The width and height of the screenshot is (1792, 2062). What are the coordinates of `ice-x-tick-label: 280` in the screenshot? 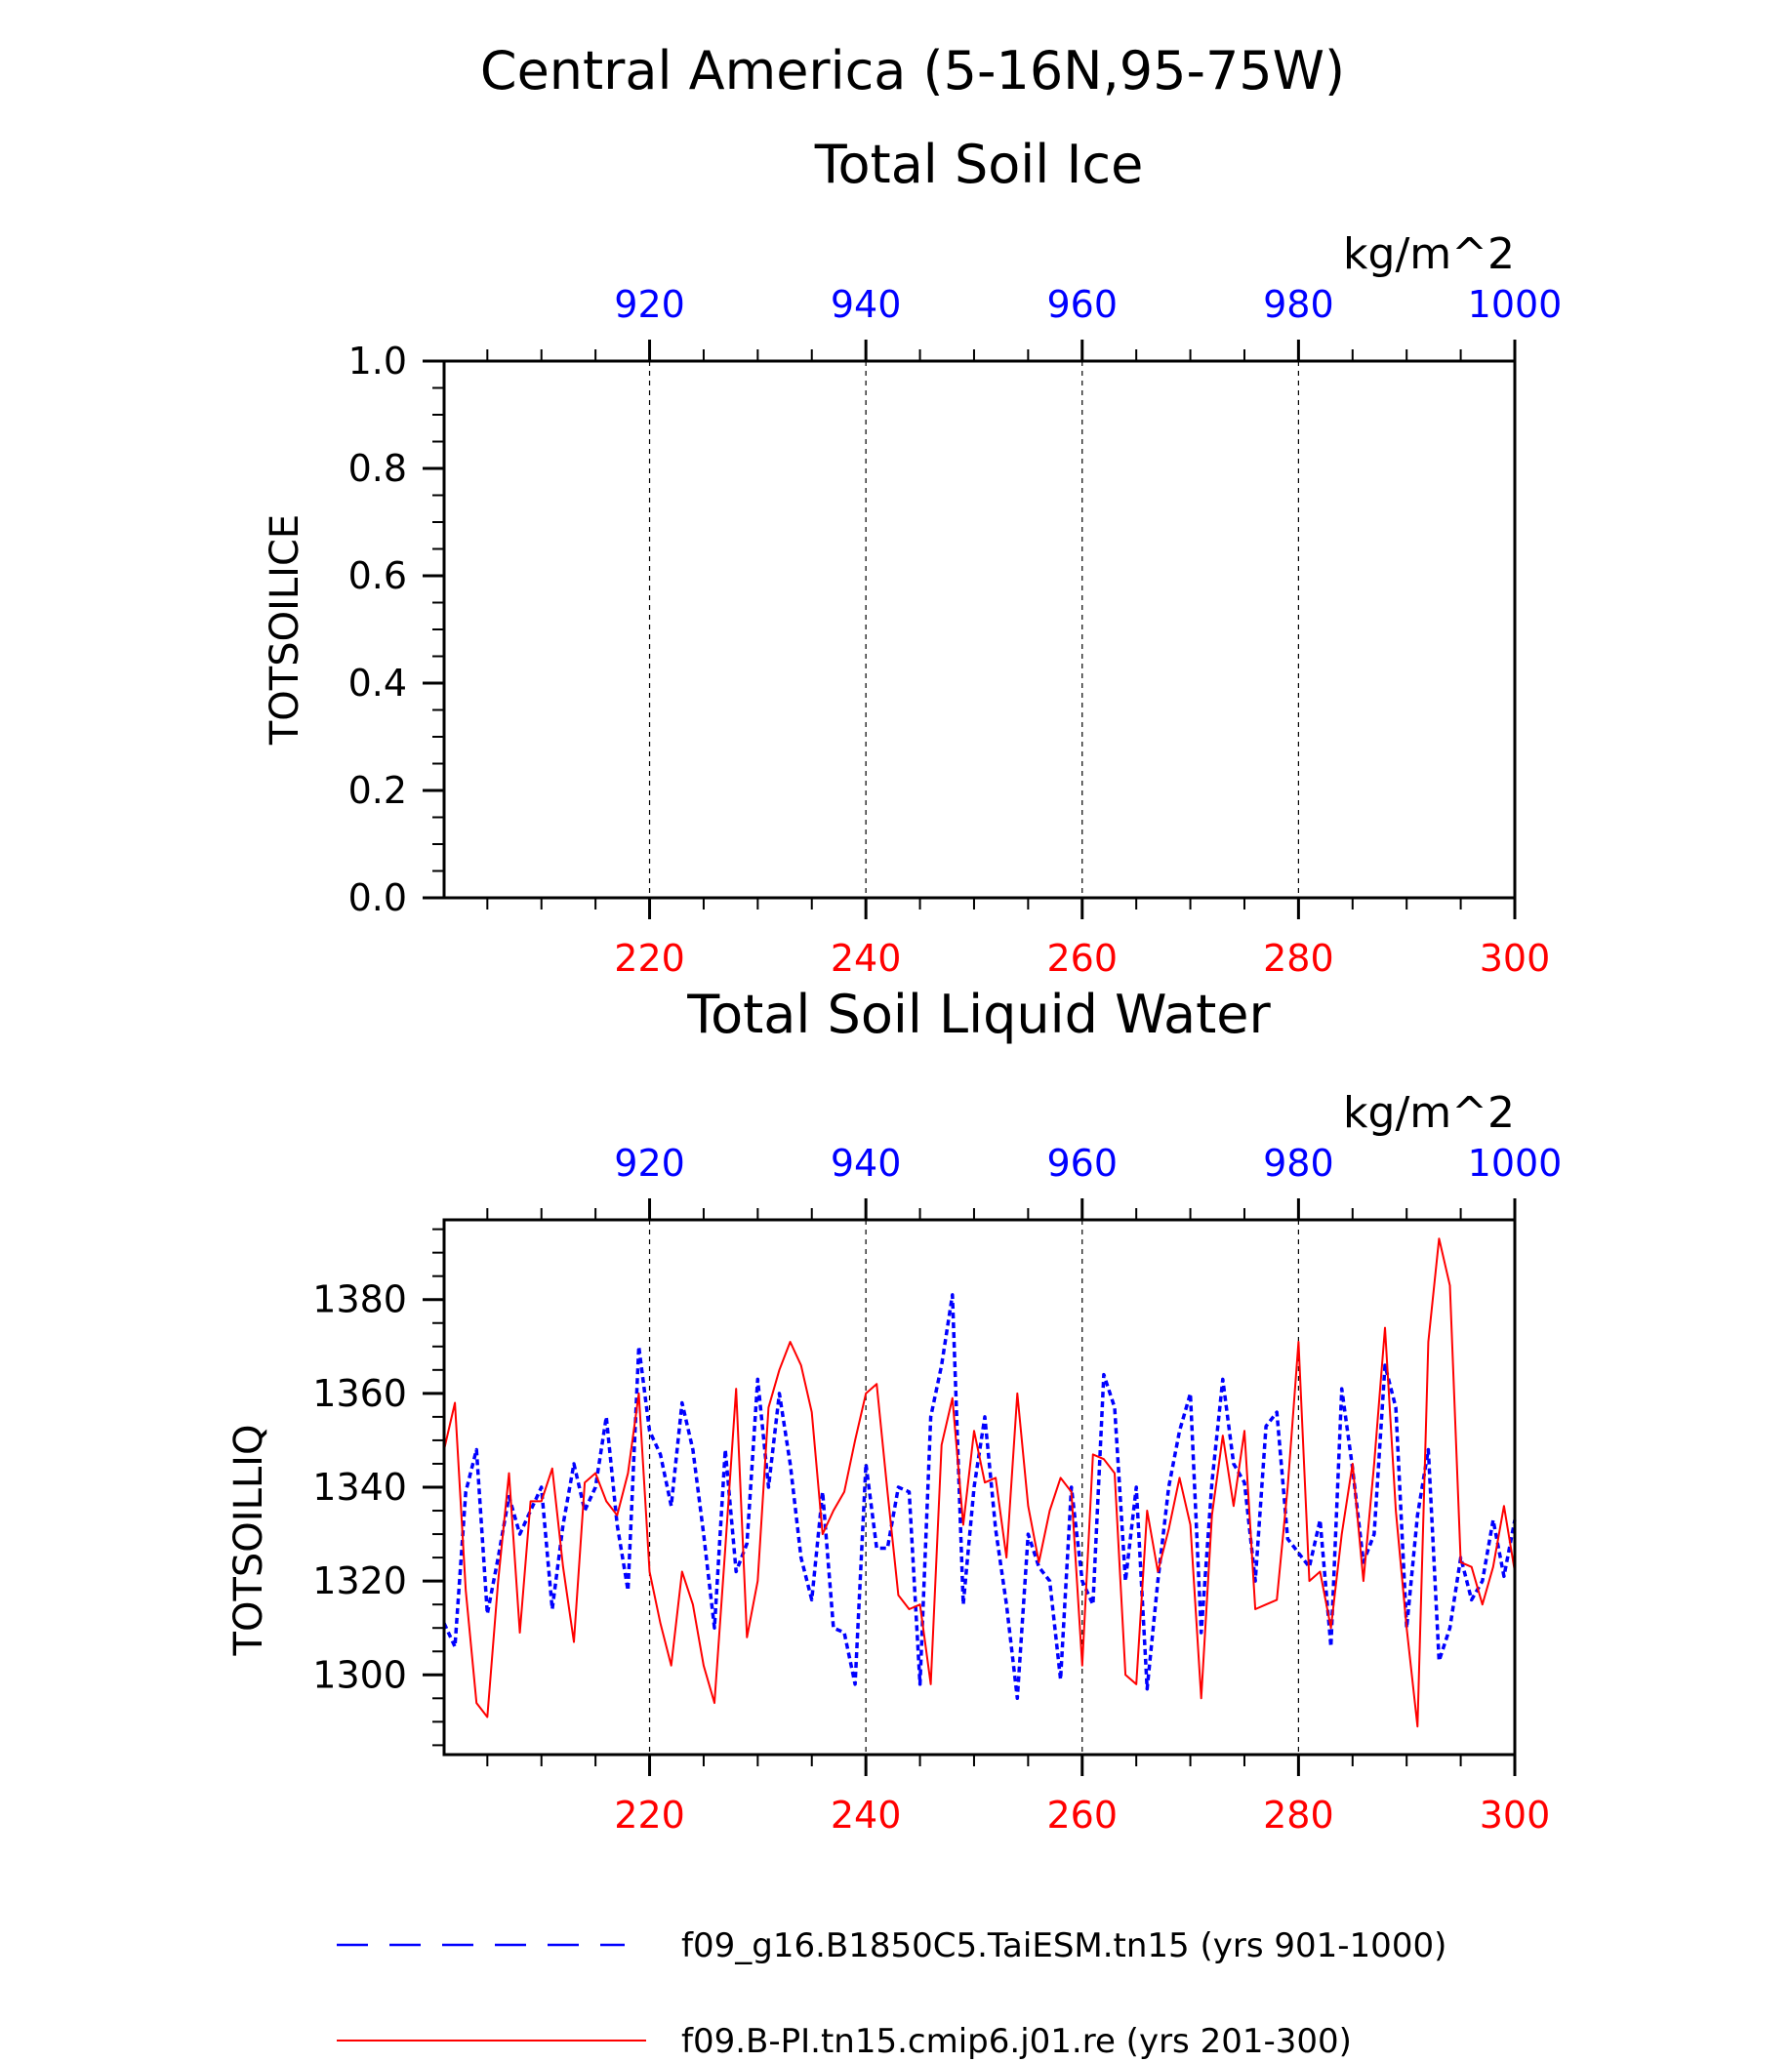 It's located at (1298, 958).